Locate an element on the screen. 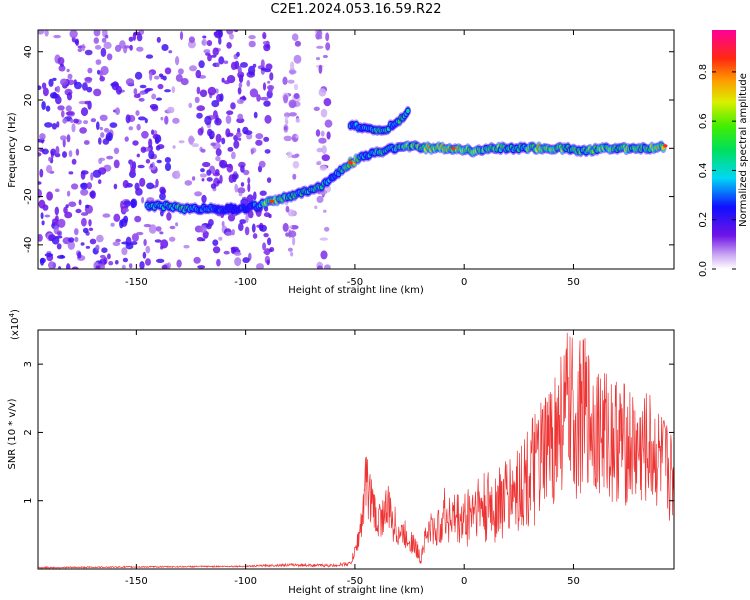 This screenshot has height=600, width=750. x-tick-label: -150 is located at coordinates (136, 282).